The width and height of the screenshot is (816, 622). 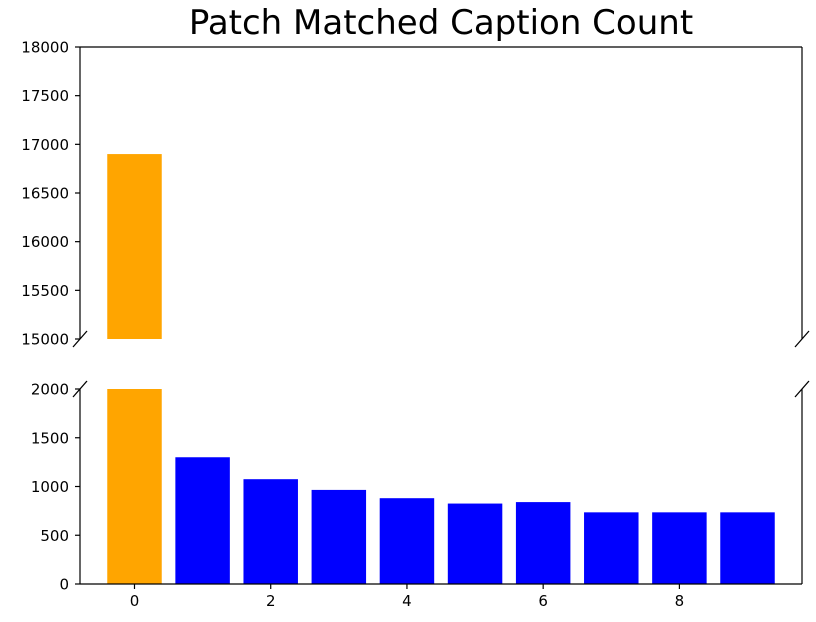 I want to click on upper-break-mark-left, so click(x=80, y=339).